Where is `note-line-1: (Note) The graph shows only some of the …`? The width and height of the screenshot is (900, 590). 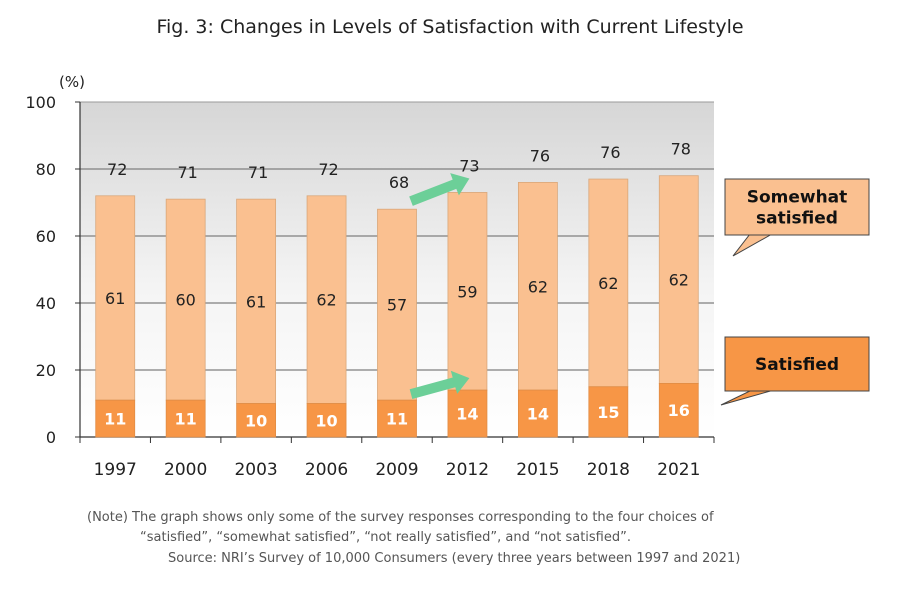 note-line-1: (Note) The graph shows only some of the … is located at coordinates (400, 517).